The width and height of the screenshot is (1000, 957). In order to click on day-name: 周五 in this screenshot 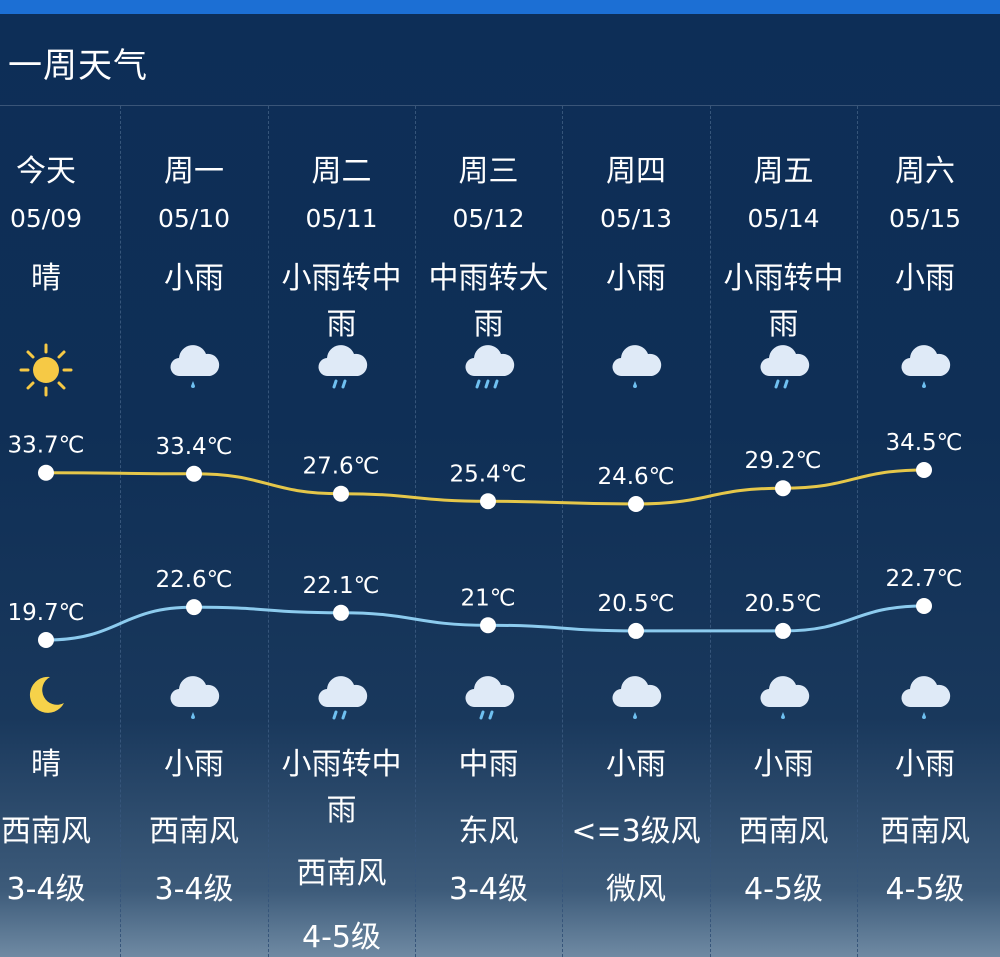, I will do `click(783, 171)`.